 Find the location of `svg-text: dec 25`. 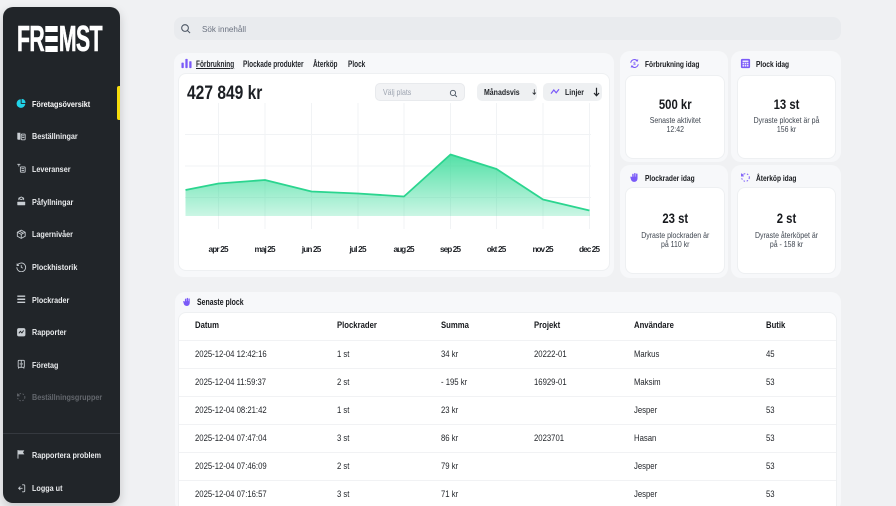

svg-text: dec 25 is located at coordinates (589, 249).